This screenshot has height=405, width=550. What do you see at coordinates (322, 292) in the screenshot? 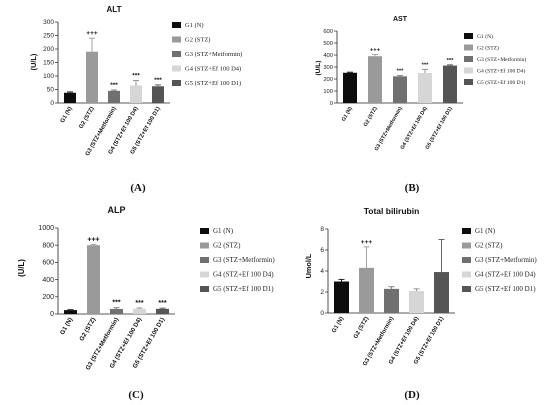
I see `y-tick-label: 2` at bounding box center [322, 292].